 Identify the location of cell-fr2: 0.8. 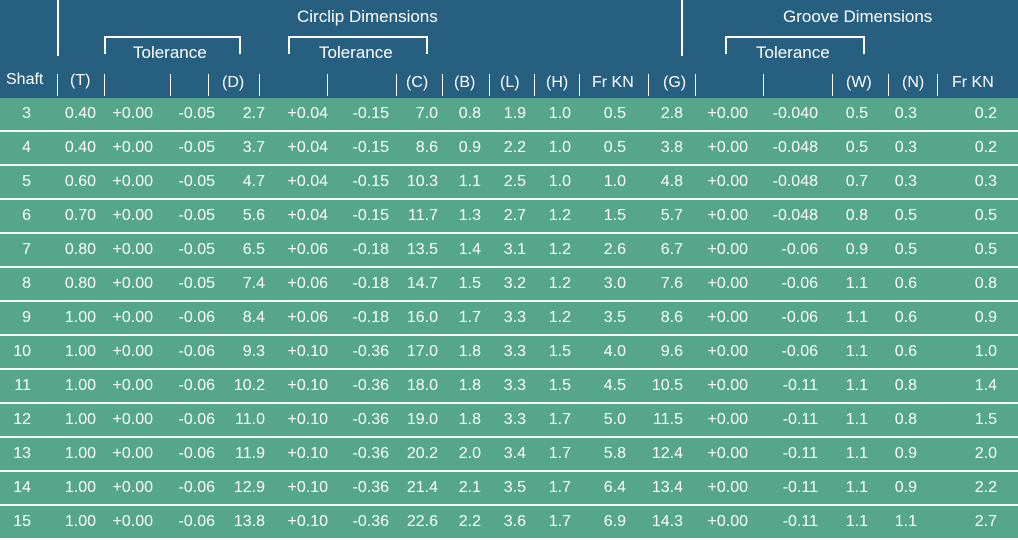
(985, 283).